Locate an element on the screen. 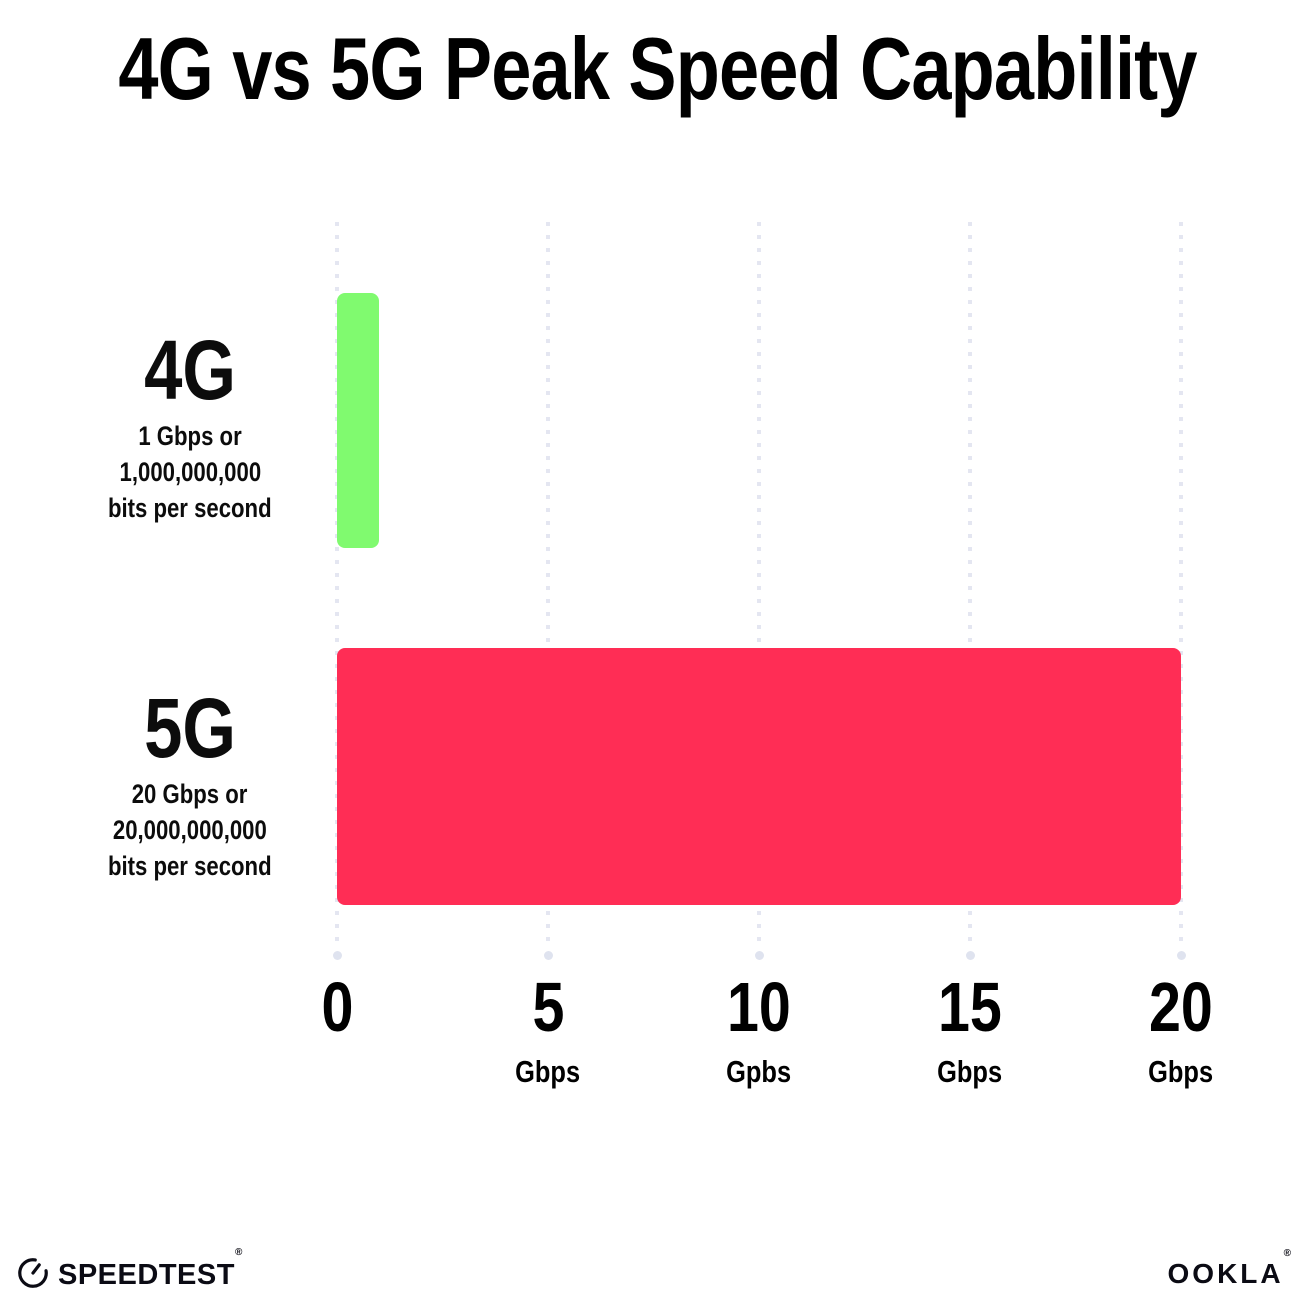 The height and width of the screenshot is (1315, 1308). x-tick-15: 15 Gbps is located at coordinates (970, 1029).